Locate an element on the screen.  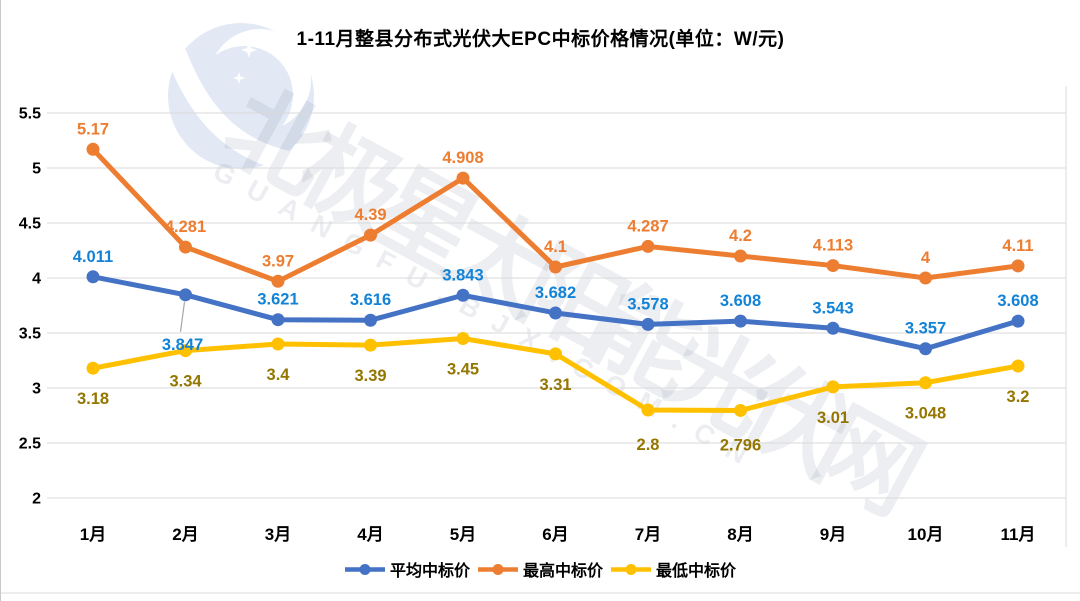
legend-label: 平均中标价 is located at coordinates (429, 571).